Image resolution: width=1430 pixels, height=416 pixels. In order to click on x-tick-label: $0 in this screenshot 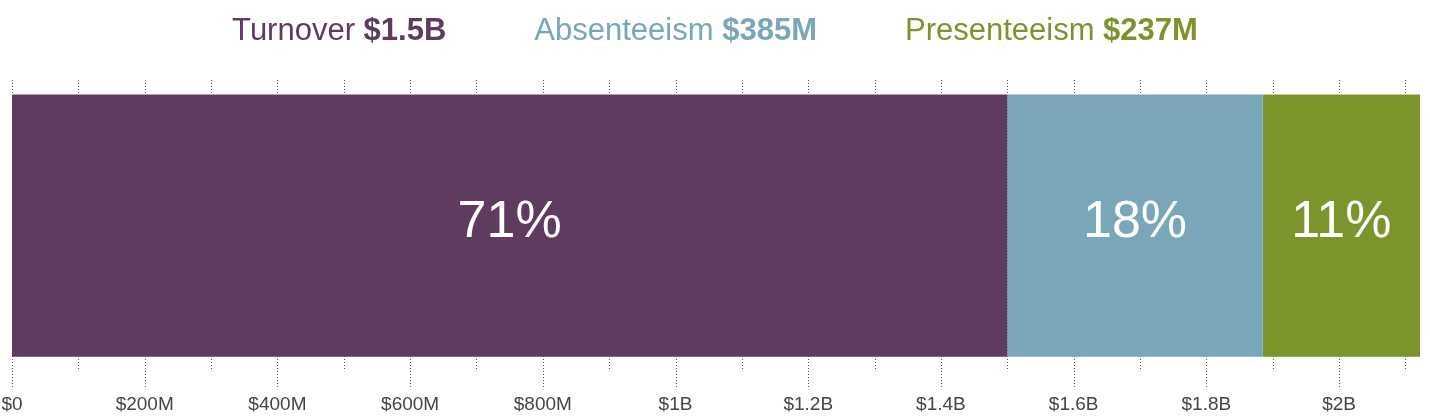, I will do `click(12, 403)`.